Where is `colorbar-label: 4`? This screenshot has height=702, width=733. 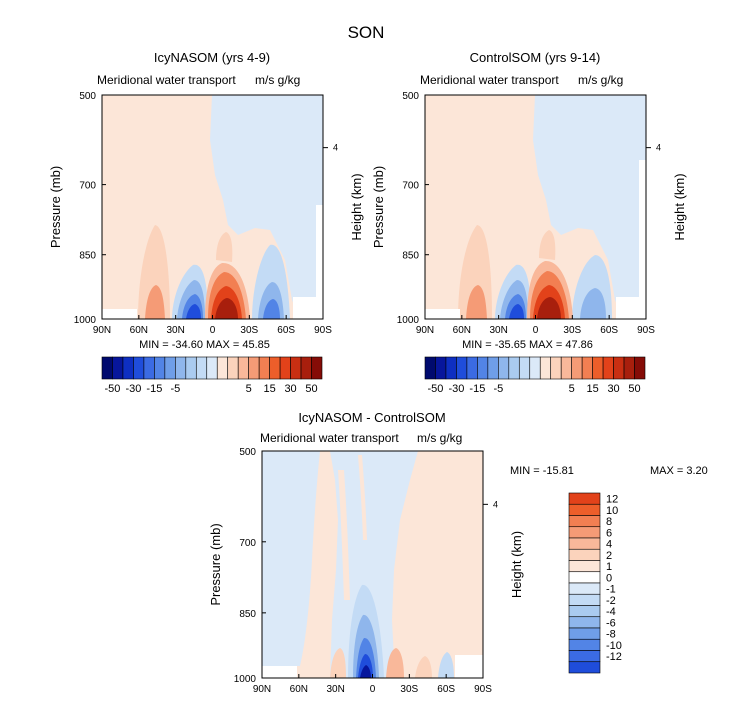 colorbar-label: 4 is located at coordinates (609, 545).